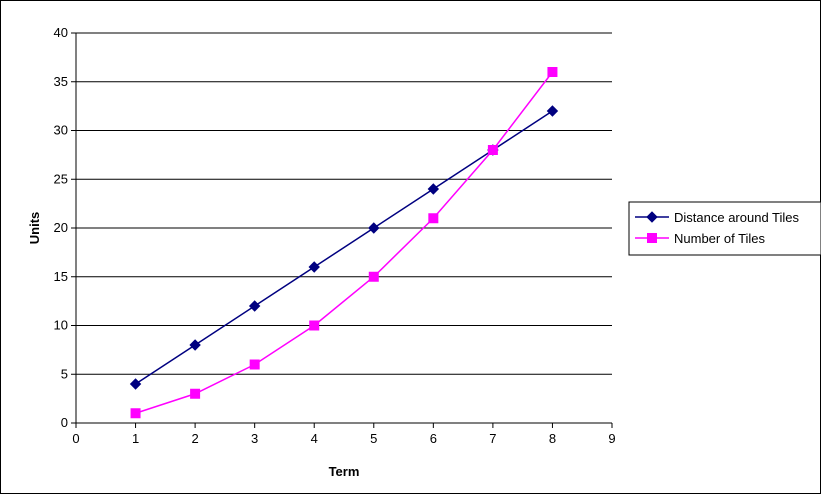 This screenshot has width=821, height=495. What do you see at coordinates (720, 238) in the screenshot?
I see `legend-label: Number of Tiles` at bounding box center [720, 238].